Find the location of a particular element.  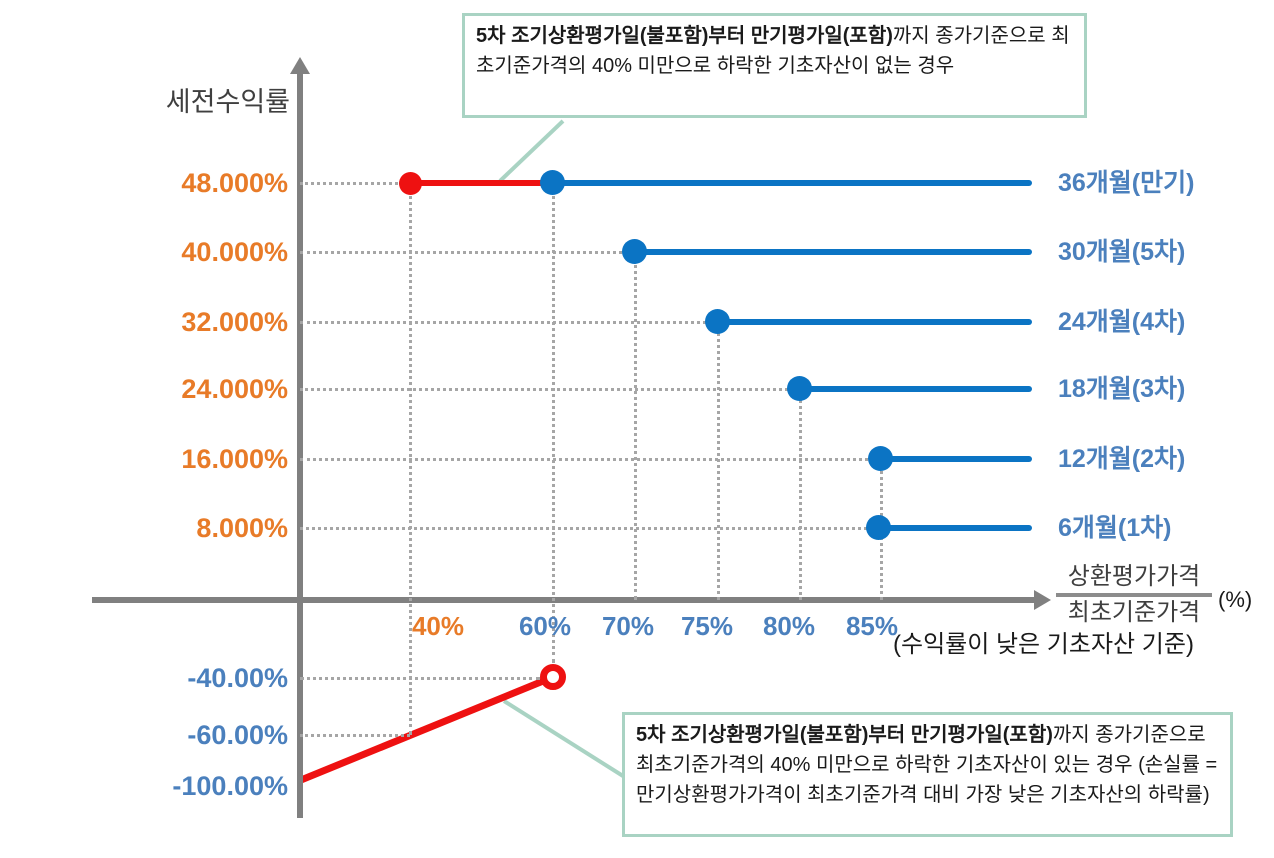

x-tick-80: 80% is located at coordinates (789, 626).